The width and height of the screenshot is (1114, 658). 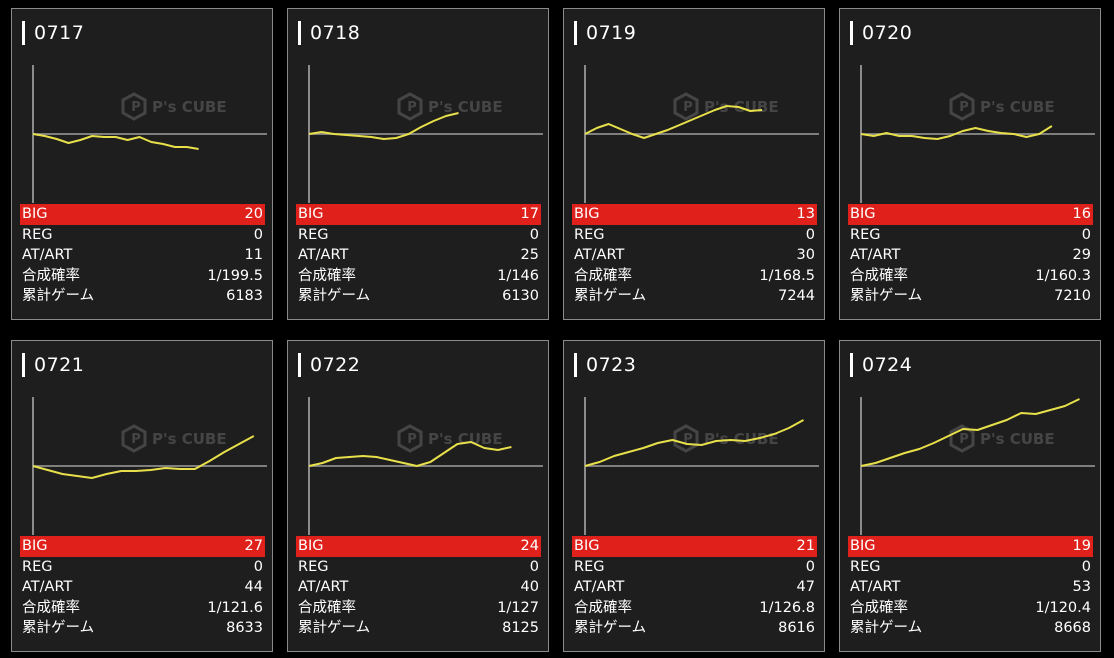 I want to click on machine-number: 0722, so click(x=335, y=365).